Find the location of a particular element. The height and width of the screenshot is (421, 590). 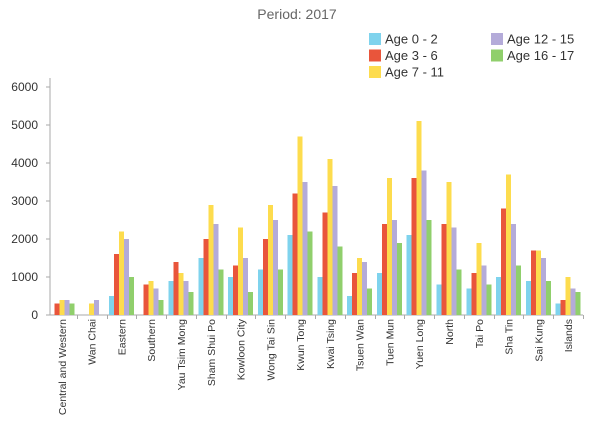

bar-age-3-6-kwai-tsing is located at coordinates (325, 263).